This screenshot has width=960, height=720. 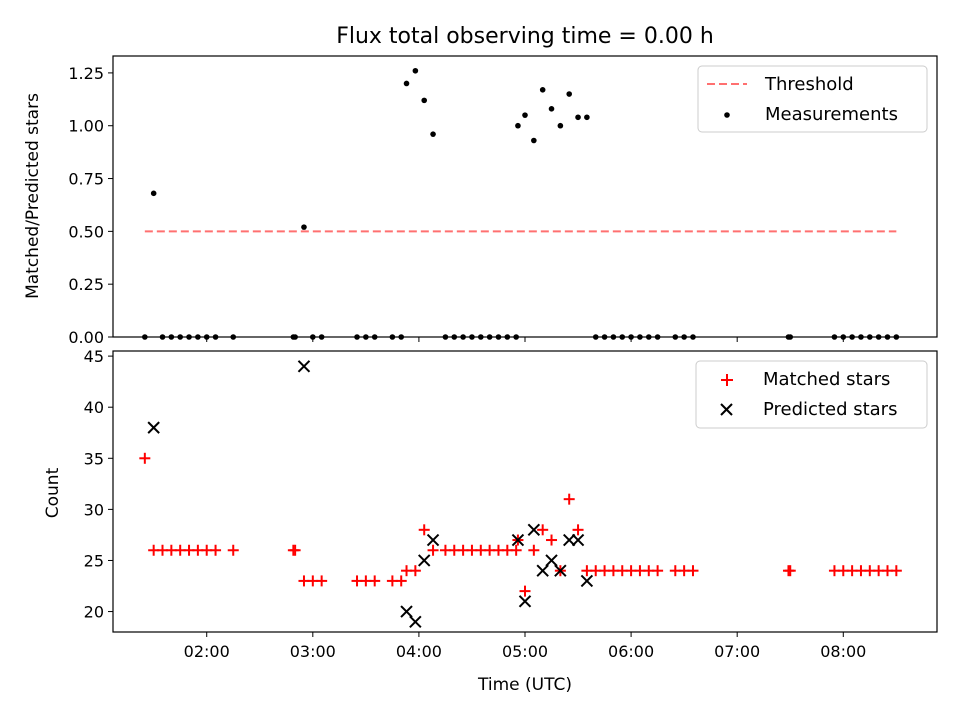 What do you see at coordinates (726, 409) in the screenshot?
I see `predicted-legend-marker` at bounding box center [726, 409].